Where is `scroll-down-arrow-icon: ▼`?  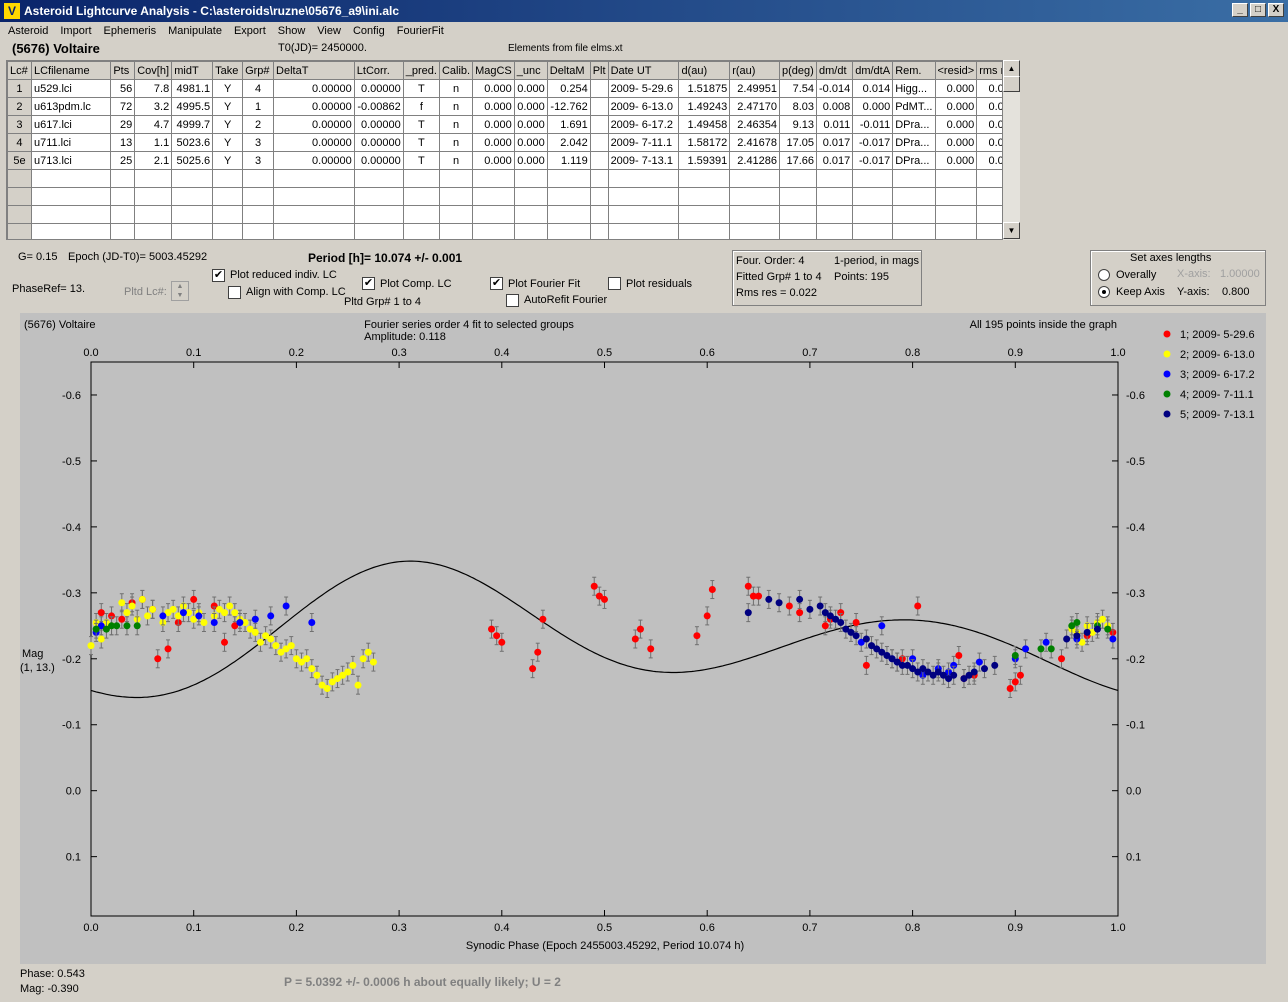
scroll-down-arrow-icon: ▼ is located at coordinates (1011, 230).